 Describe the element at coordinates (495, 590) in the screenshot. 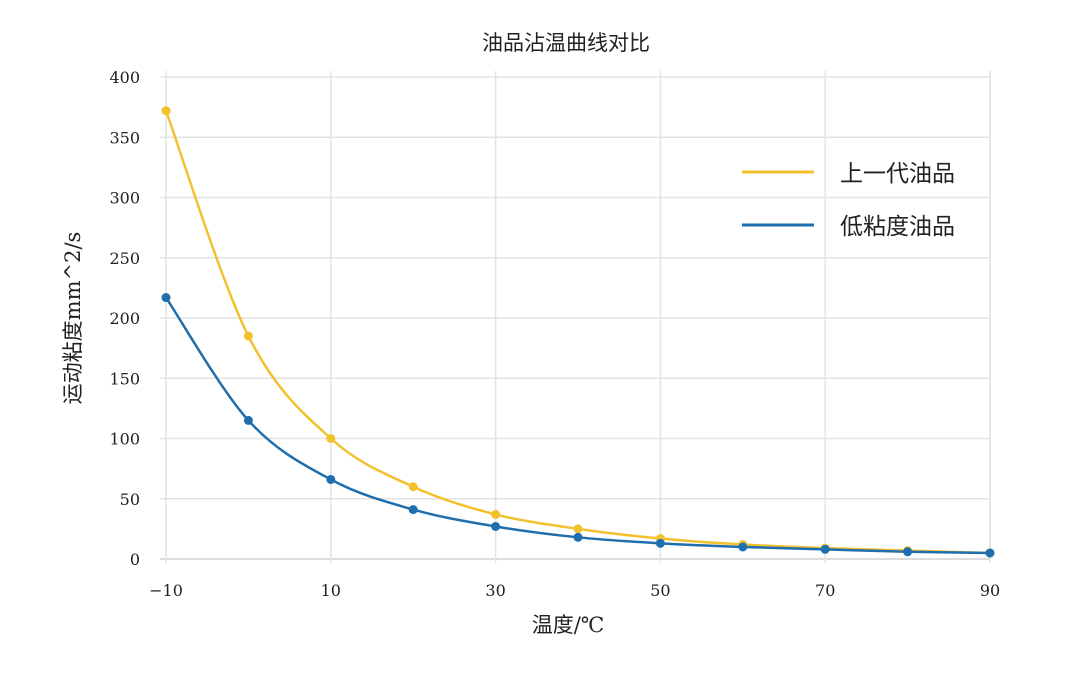

I see `x-tick-label: 30` at that location.